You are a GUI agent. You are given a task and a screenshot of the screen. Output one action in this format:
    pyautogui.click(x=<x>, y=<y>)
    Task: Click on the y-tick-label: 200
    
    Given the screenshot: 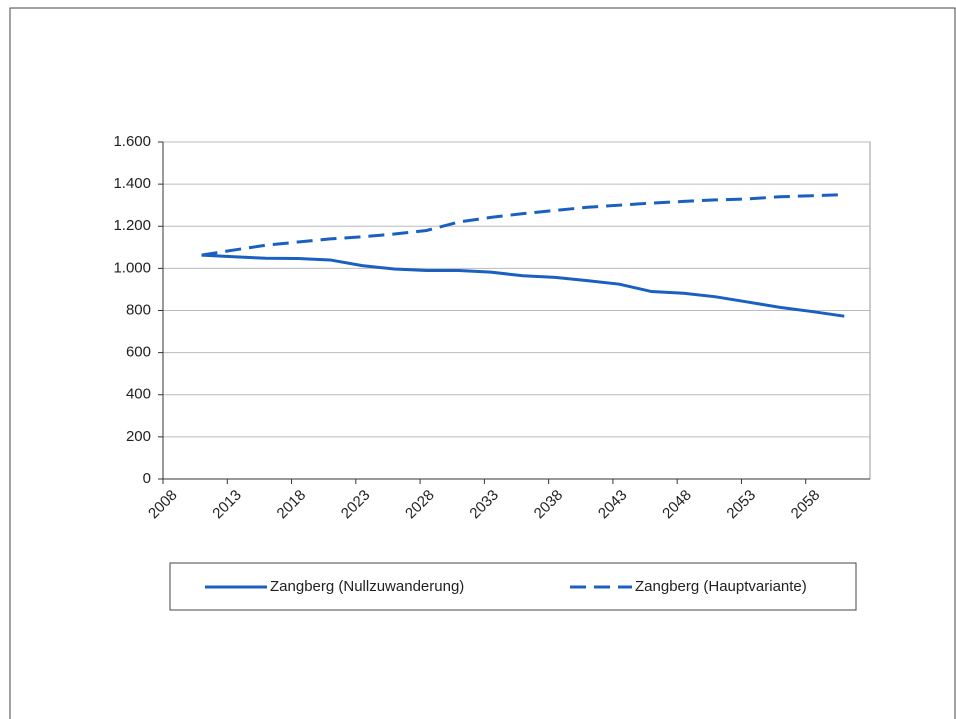 What is the action you would take?
    pyautogui.click(x=138, y=436)
    